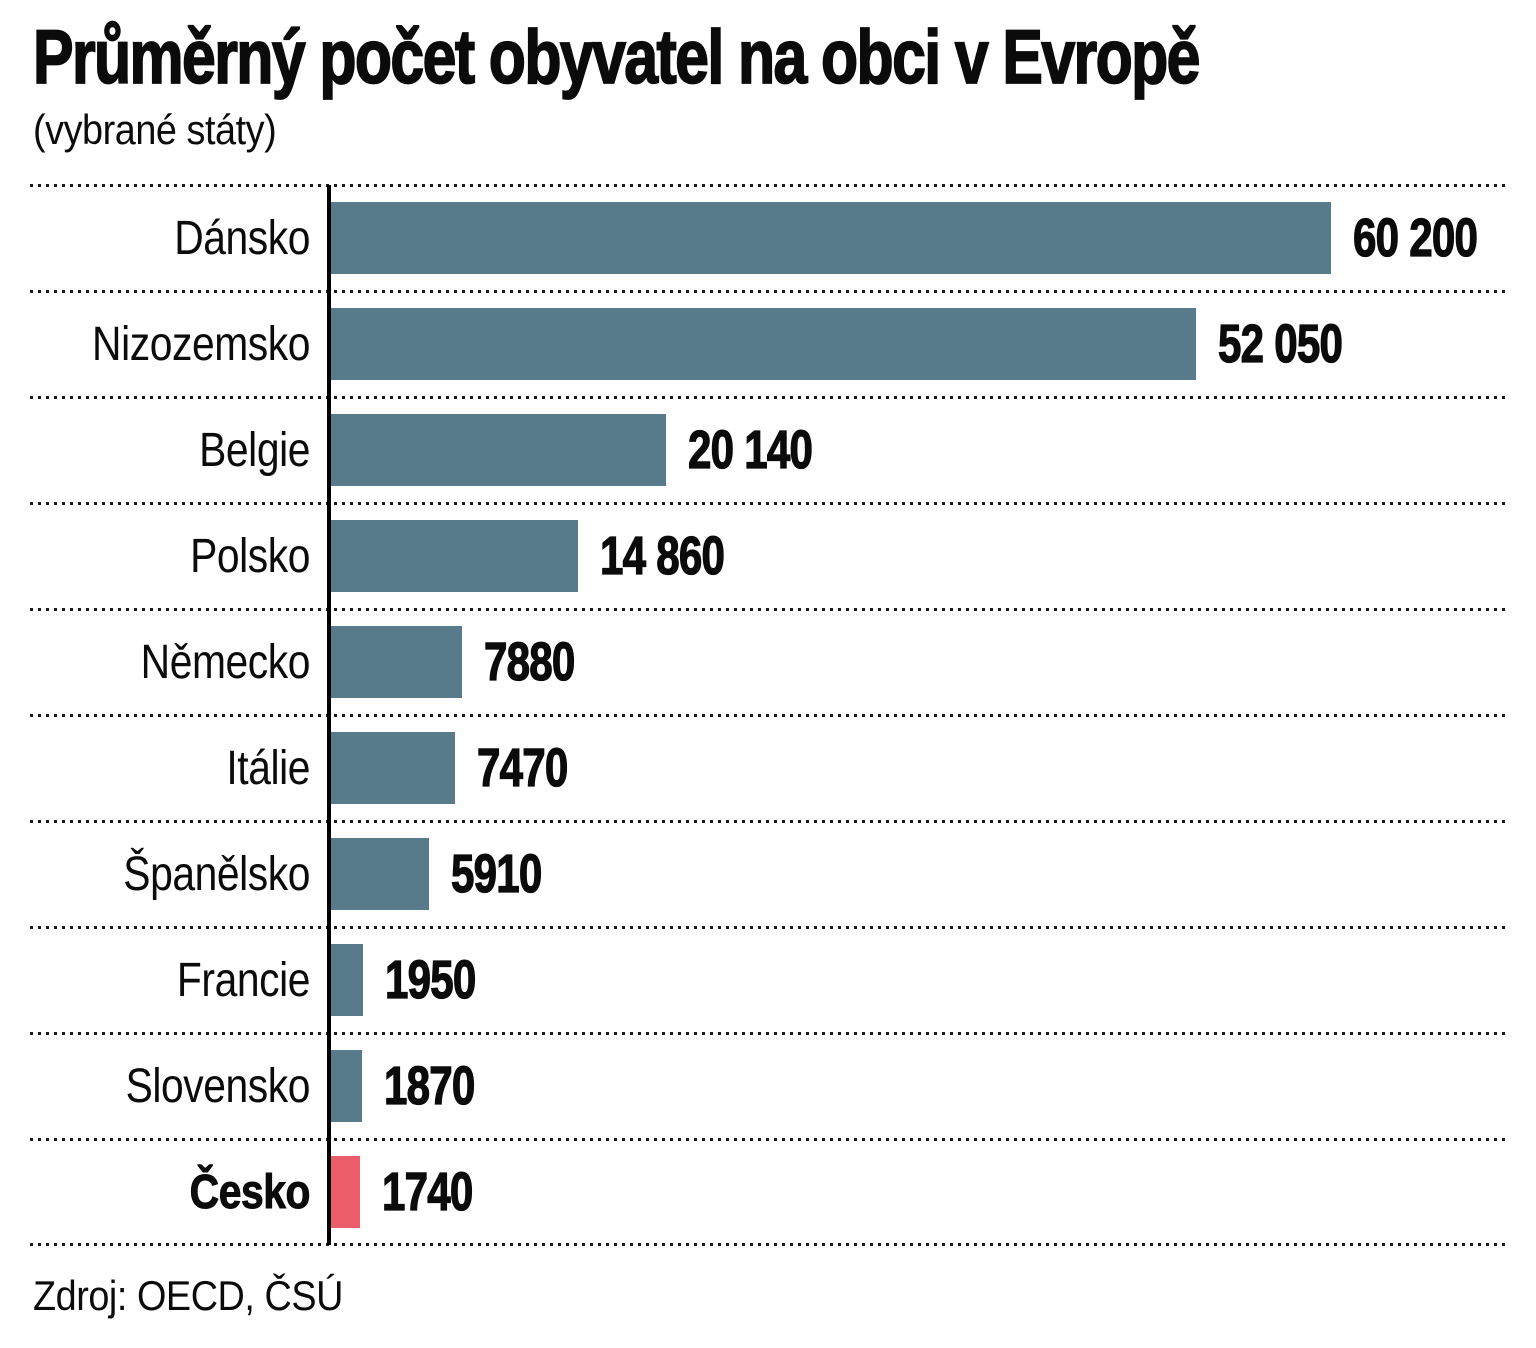  What do you see at coordinates (250, 556) in the screenshot?
I see `country-label: Polsko` at bounding box center [250, 556].